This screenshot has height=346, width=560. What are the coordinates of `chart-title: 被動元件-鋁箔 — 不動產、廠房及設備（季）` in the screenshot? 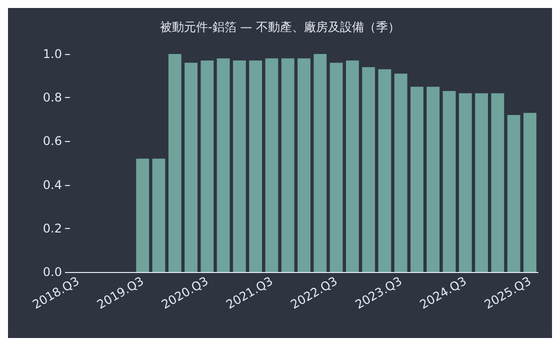 It's located at (280, 27).